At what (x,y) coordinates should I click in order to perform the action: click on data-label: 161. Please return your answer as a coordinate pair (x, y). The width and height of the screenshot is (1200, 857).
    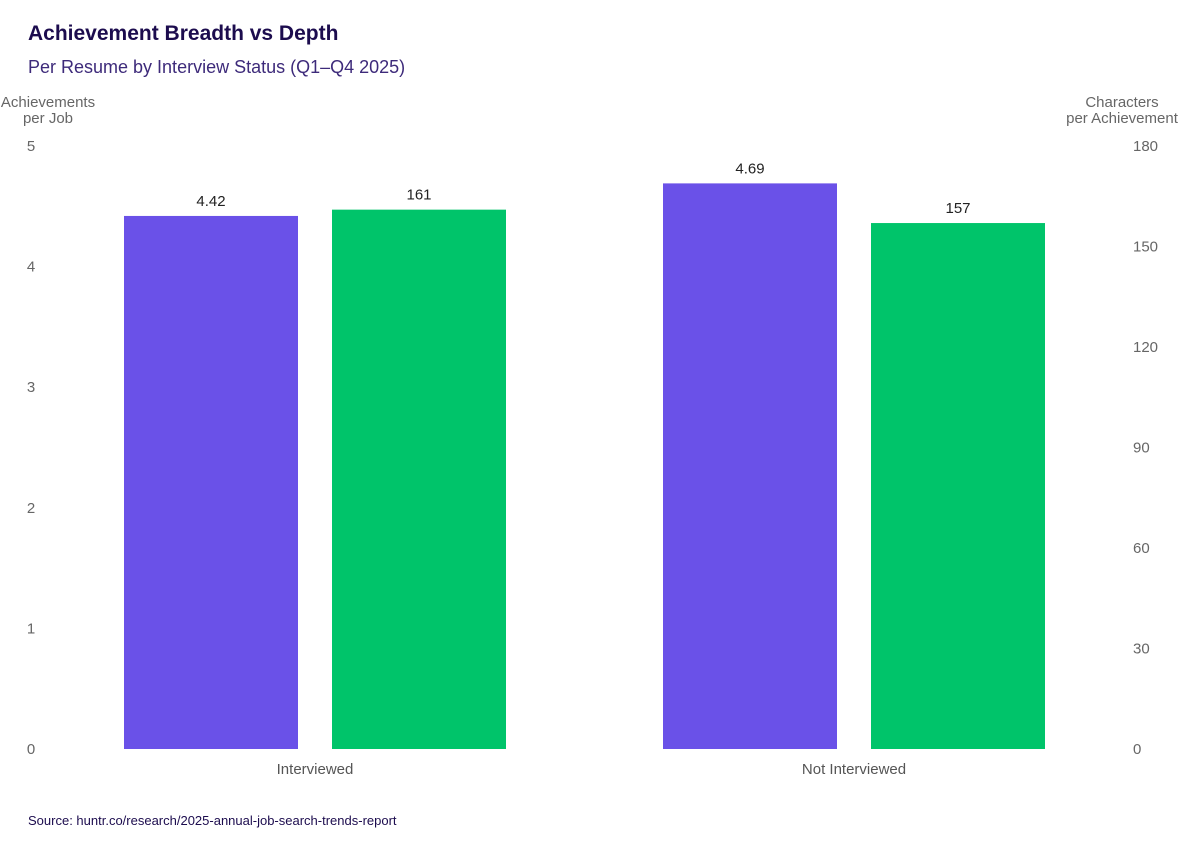
    Looking at the image, I should click on (418, 195).